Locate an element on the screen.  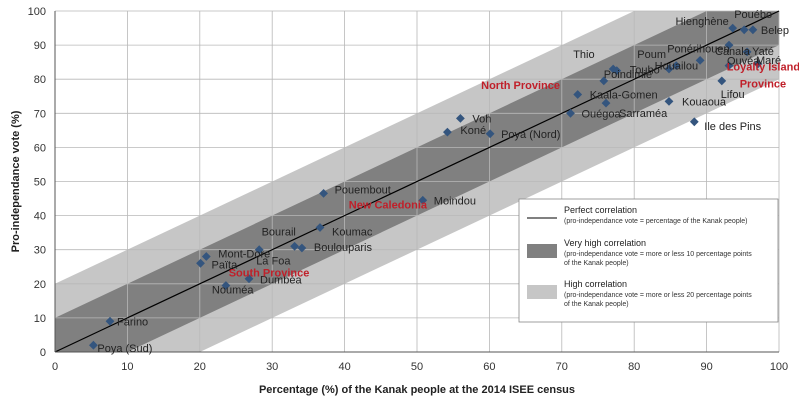
point-label: Poya (Sud) is located at coordinates (124, 349).